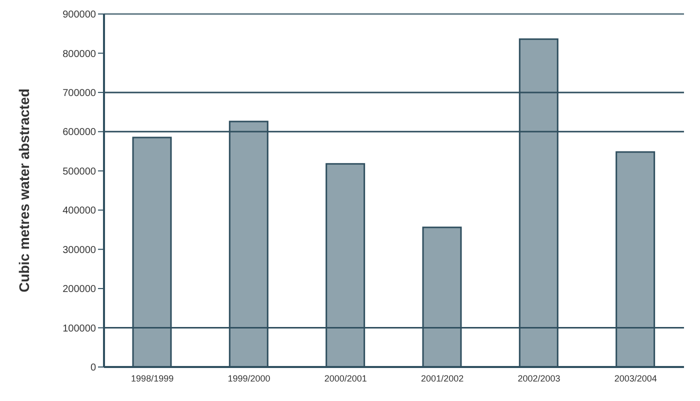  What do you see at coordinates (79, 290) in the screenshot?
I see `y-tick-label: 200000` at bounding box center [79, 290].